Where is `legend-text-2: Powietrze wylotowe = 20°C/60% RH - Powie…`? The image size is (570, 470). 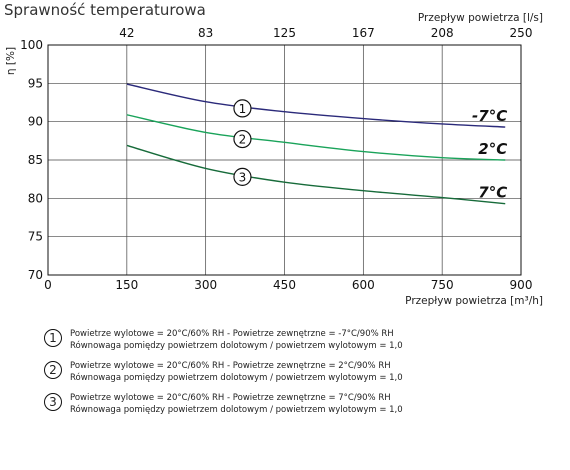
legend-text-2: Powietrze wylotowe = 20°C/60% RH - Powie… is located at coordinates (236, 372).